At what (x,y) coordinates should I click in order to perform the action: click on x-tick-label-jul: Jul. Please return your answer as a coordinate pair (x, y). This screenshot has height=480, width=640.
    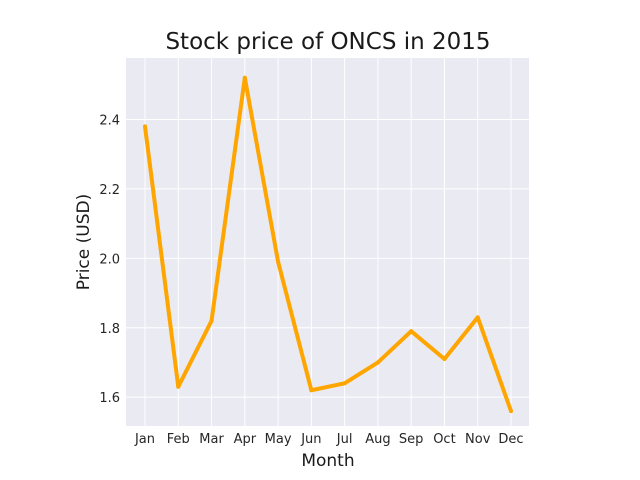
    Looking at the image, I should click on (344, 439).